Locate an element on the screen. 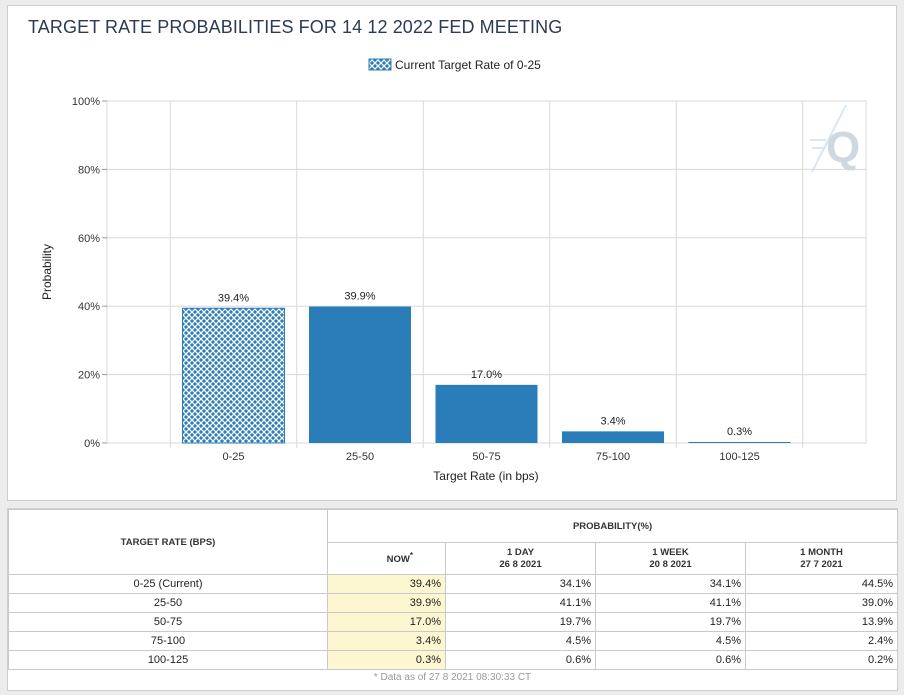  table-row: 25-50 39.9% 41.1% 41.1% 39.0% is located at coordinates (453, 603).